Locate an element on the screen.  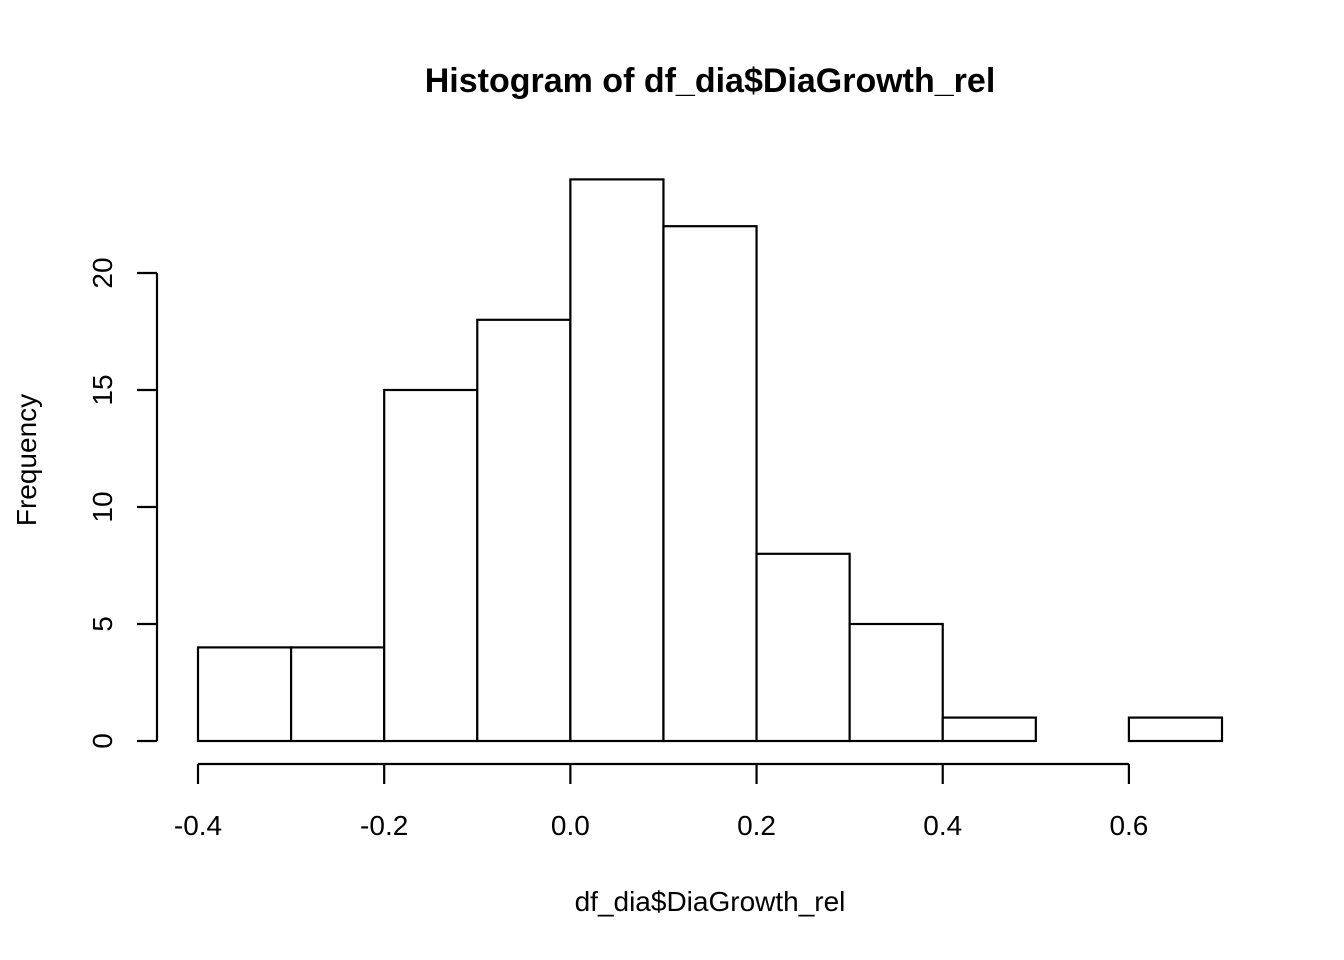
x-tick-label: -0.4 is located at coordinates (198, 825).